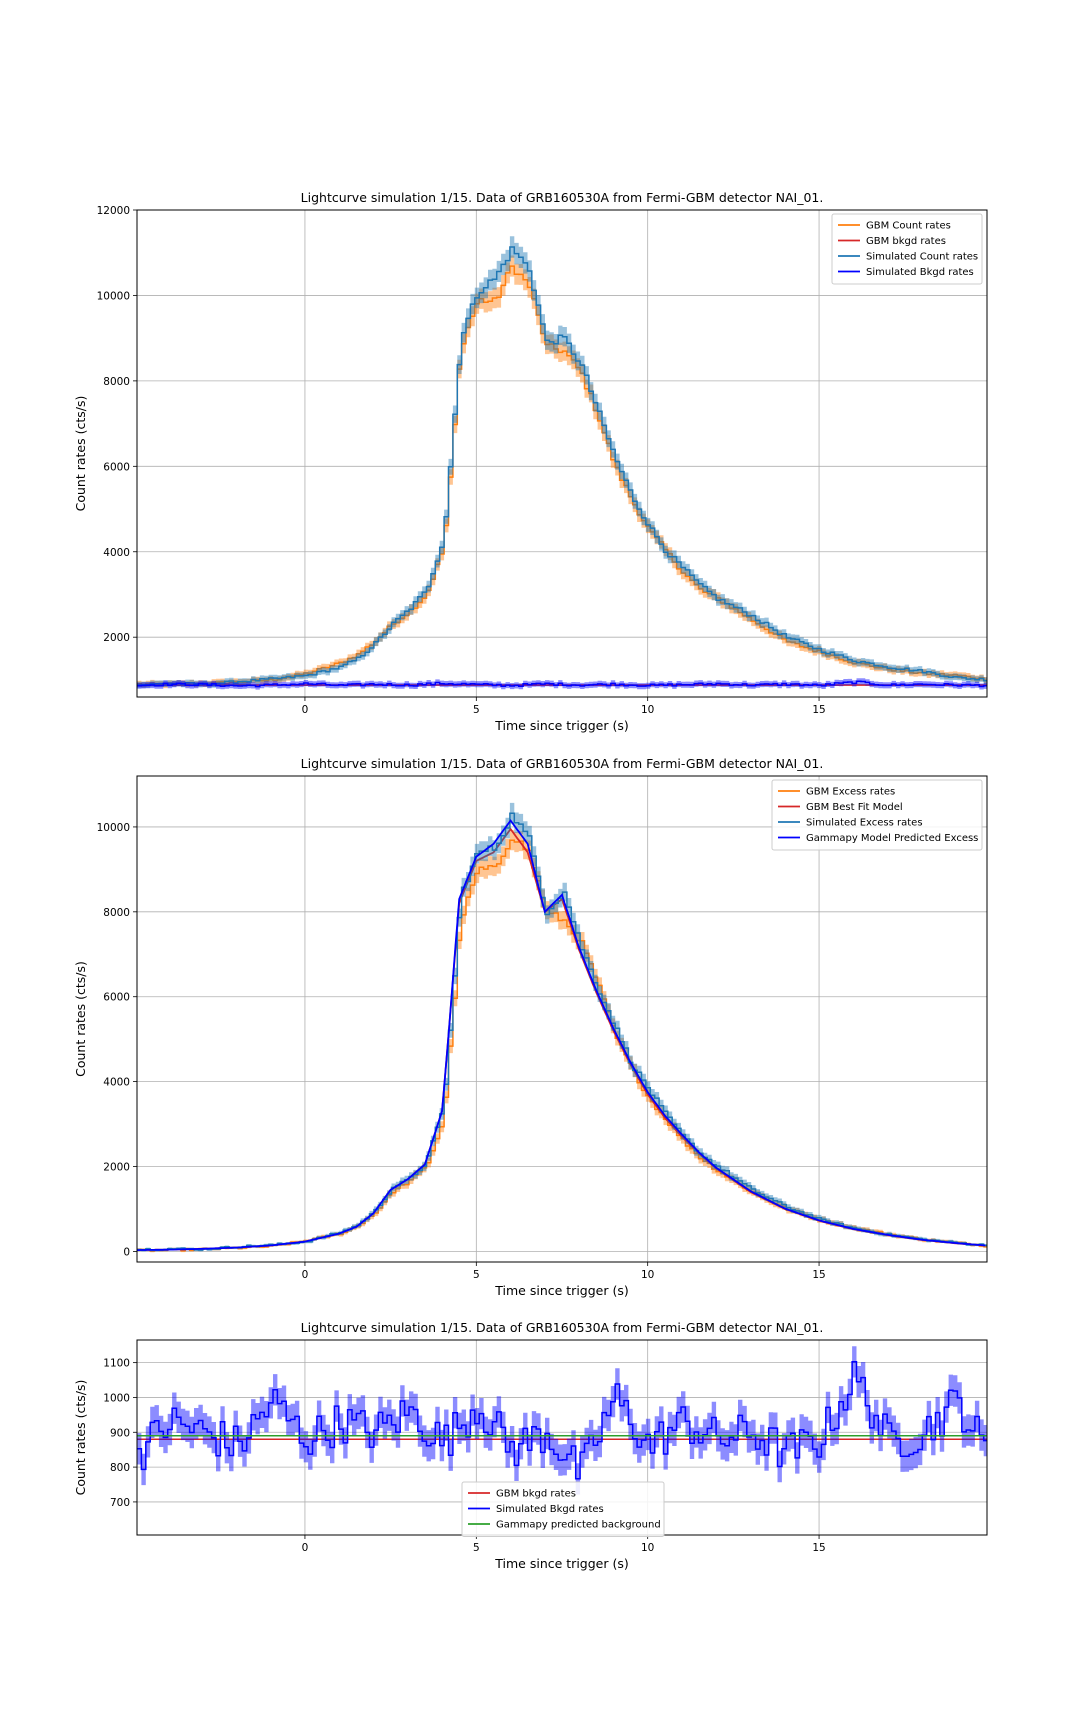 The image size is (1080, 1728). Describe the element at coordinates (120, 1433) in the screenshot. I see `y-tick-label: 900` at that location.